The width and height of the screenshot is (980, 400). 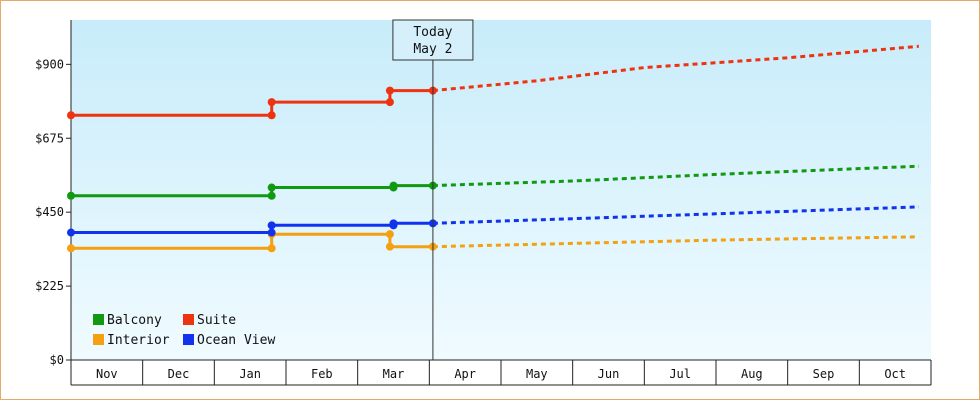 I want to click on series-line-balcony, so click(x=252, y=191).